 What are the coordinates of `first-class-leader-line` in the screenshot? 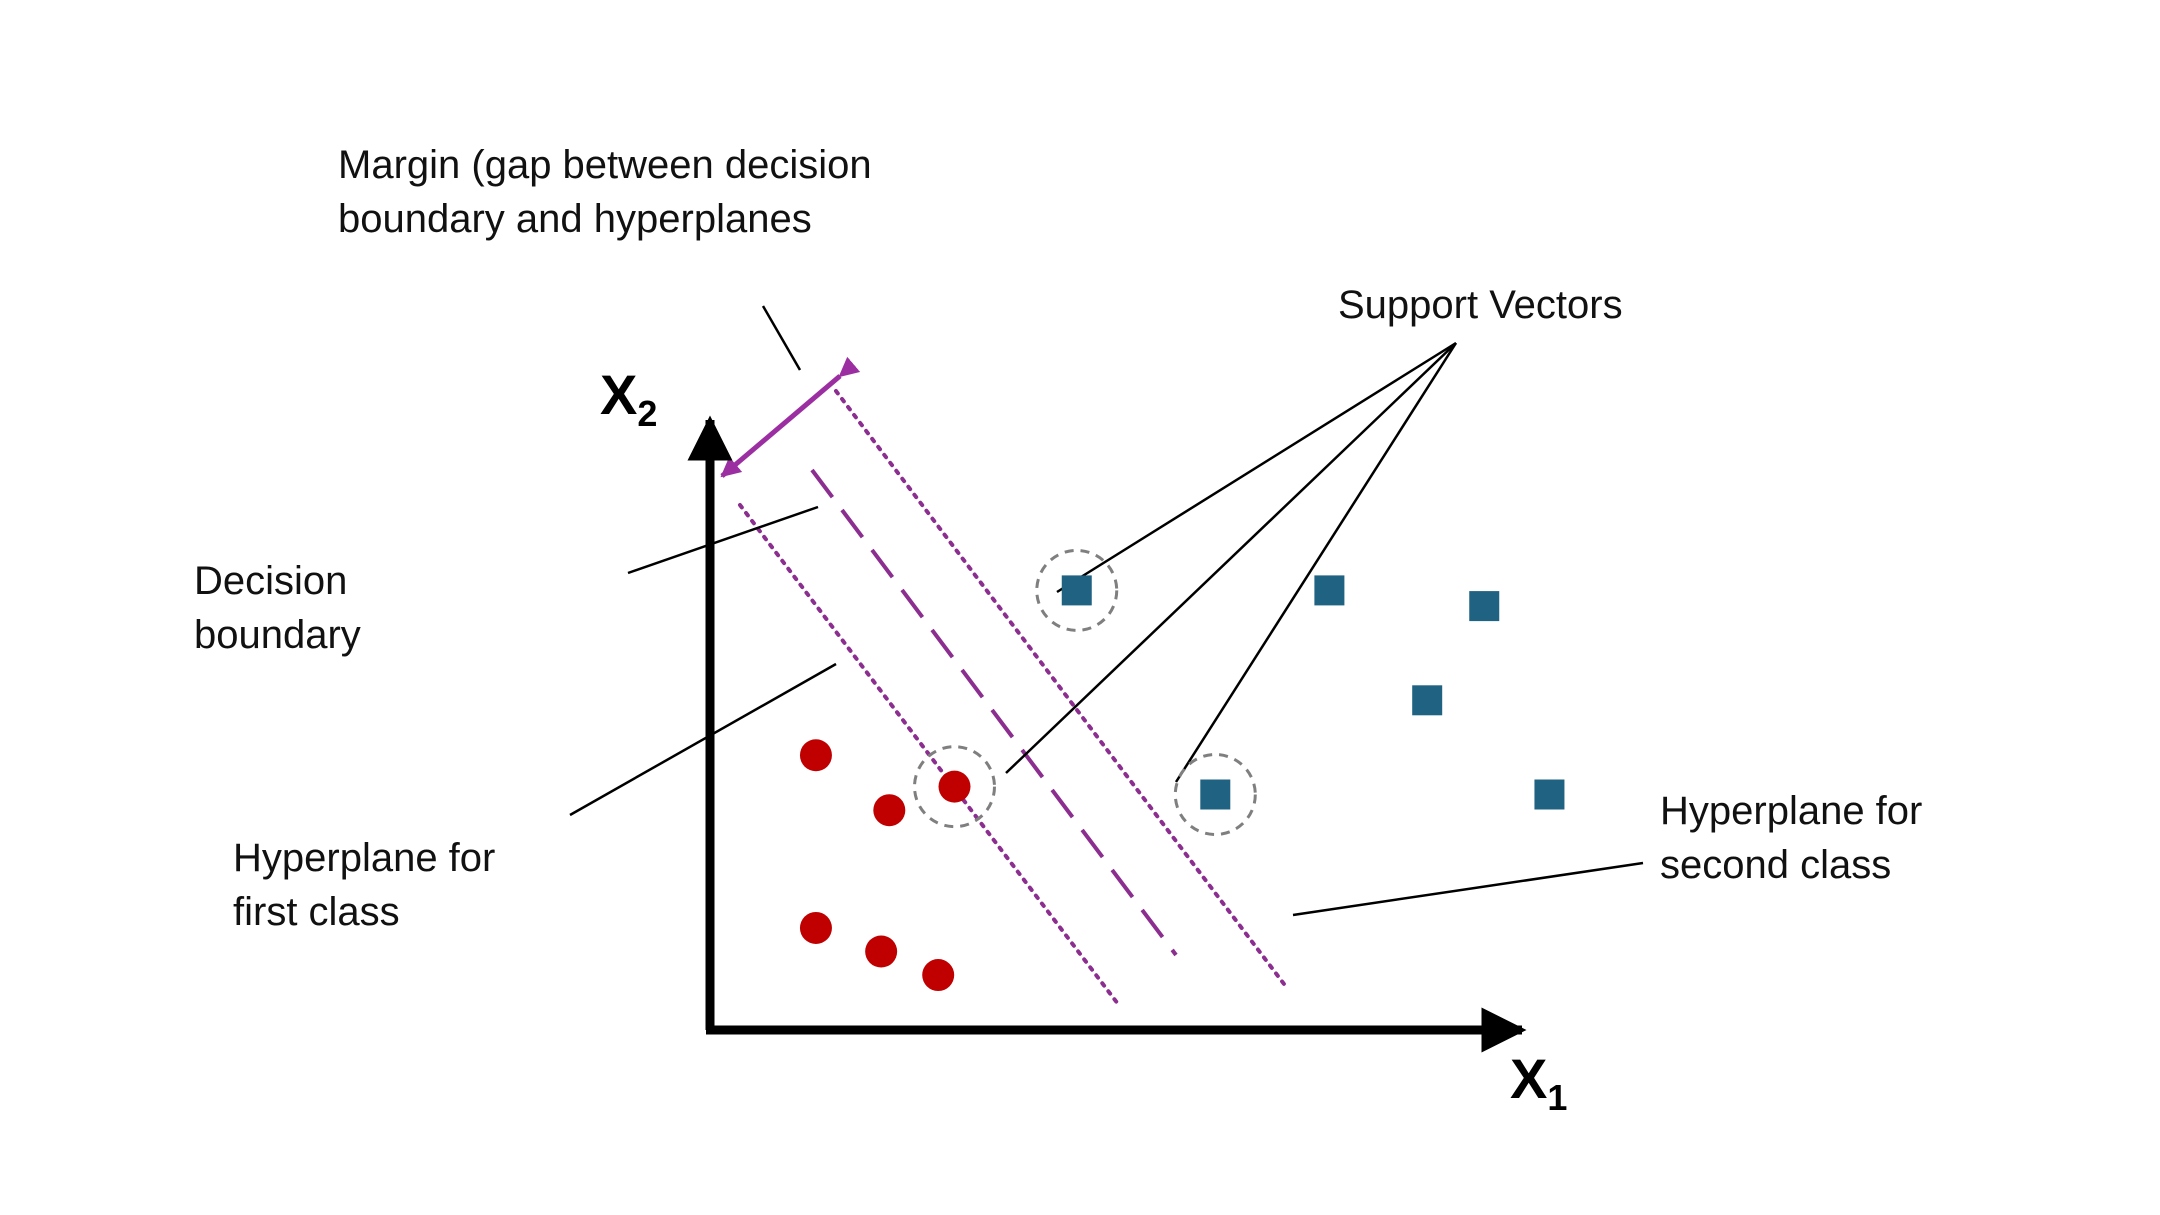 It's located at (703, 739).